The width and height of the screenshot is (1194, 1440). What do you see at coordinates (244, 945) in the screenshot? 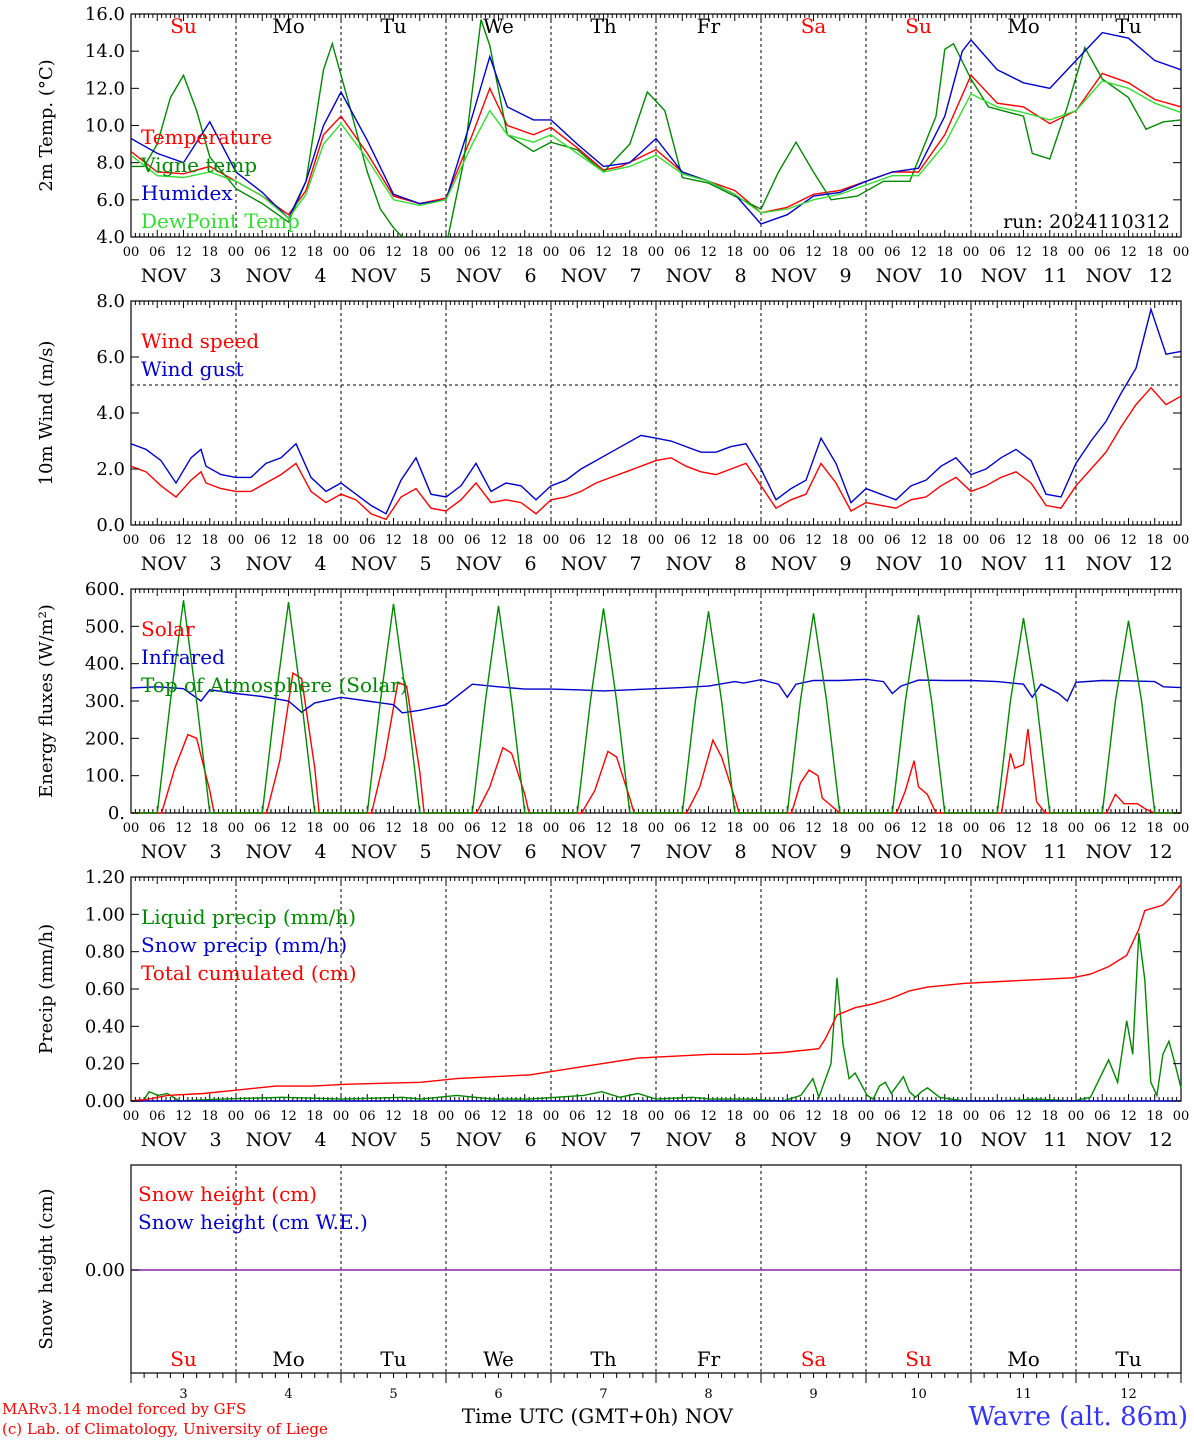
I see `legend-entry: Snow precip (mm/h)` at bounding box center [244, 945].